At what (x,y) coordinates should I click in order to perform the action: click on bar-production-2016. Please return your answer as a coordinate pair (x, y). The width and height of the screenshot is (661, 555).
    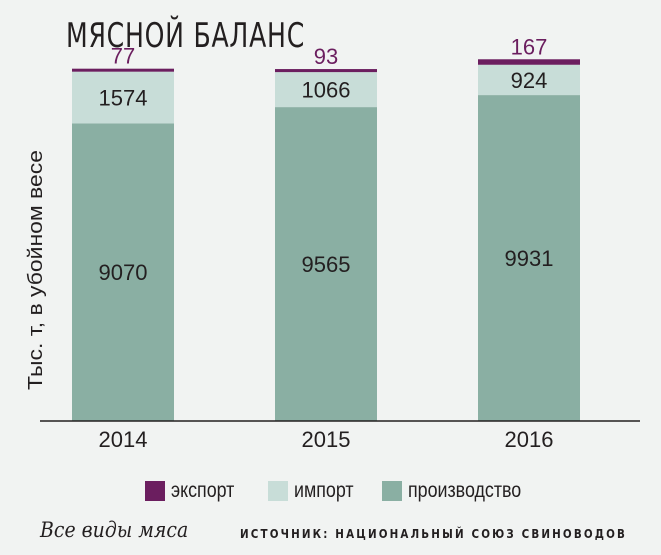
    Looking at the image, I should click on (529, 258).